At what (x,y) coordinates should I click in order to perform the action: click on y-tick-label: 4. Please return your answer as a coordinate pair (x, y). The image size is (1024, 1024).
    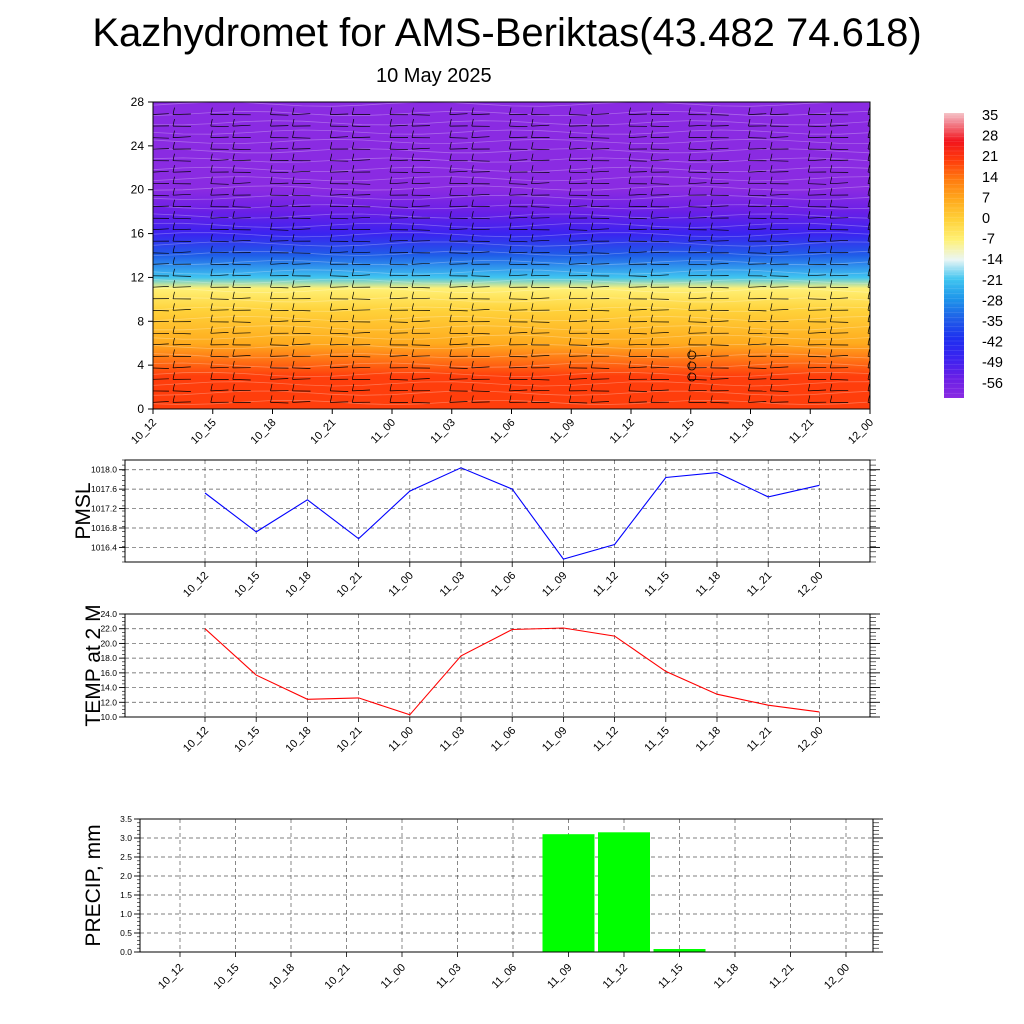
    Looking at the image, I should click on (140, 365).